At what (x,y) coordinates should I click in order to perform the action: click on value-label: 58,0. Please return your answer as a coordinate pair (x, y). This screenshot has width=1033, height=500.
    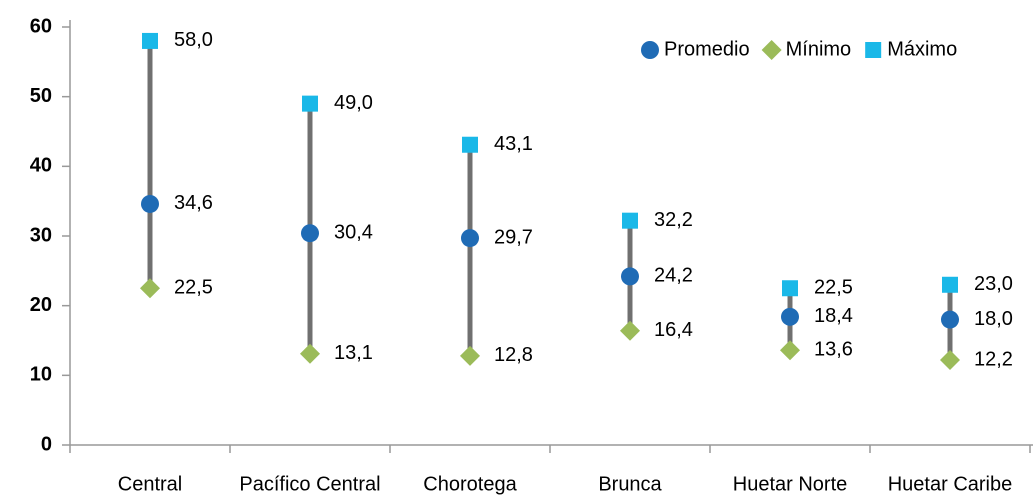
    Looking at the image, I should click on (193, 40).